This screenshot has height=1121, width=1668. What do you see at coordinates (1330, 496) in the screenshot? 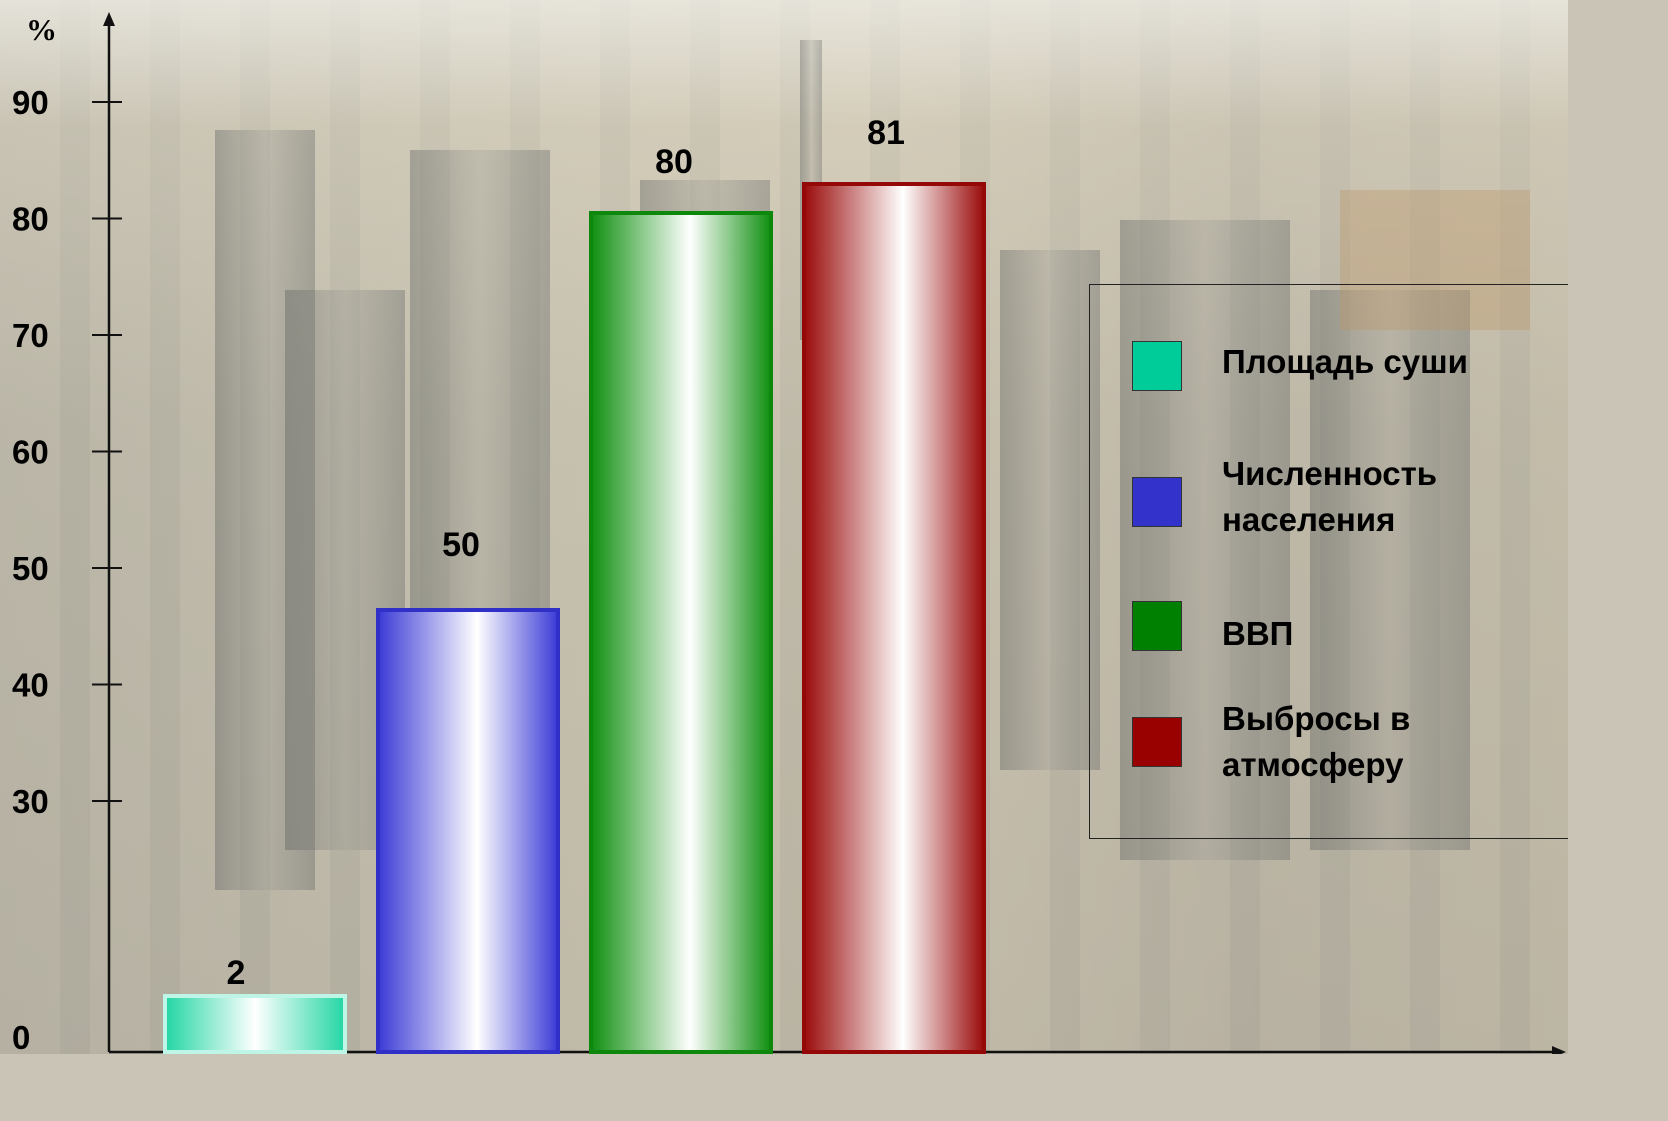
I see `legend-label: Численность населения` at bounding box center [1330, 496].